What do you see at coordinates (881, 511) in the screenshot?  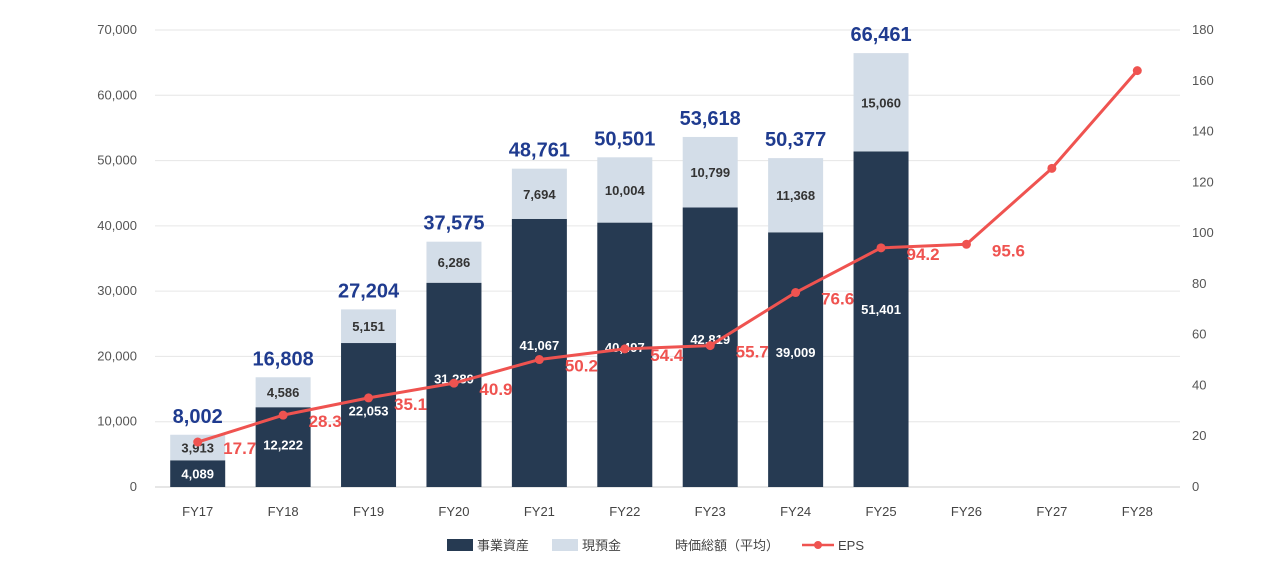 I see `x-axis-tick-label: FY25` at bounding box center [881, 511].